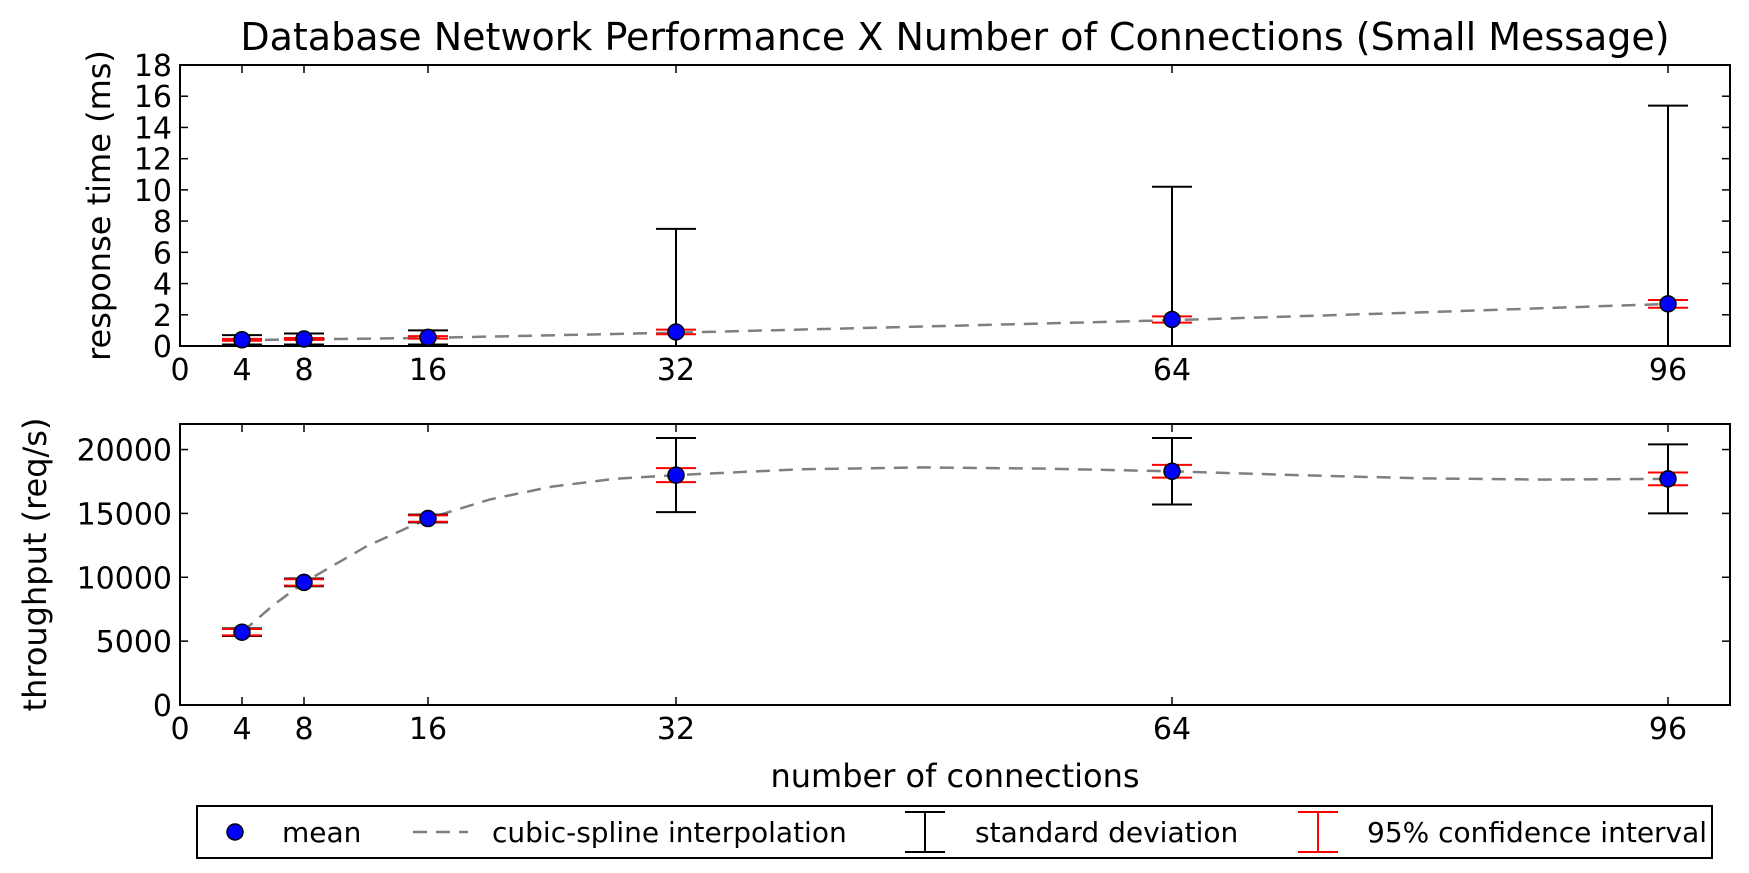  What do you see at coordinates (235, 832) in the screenshot?
I see `legend-mean-marker` at bounding box center [235, 832].